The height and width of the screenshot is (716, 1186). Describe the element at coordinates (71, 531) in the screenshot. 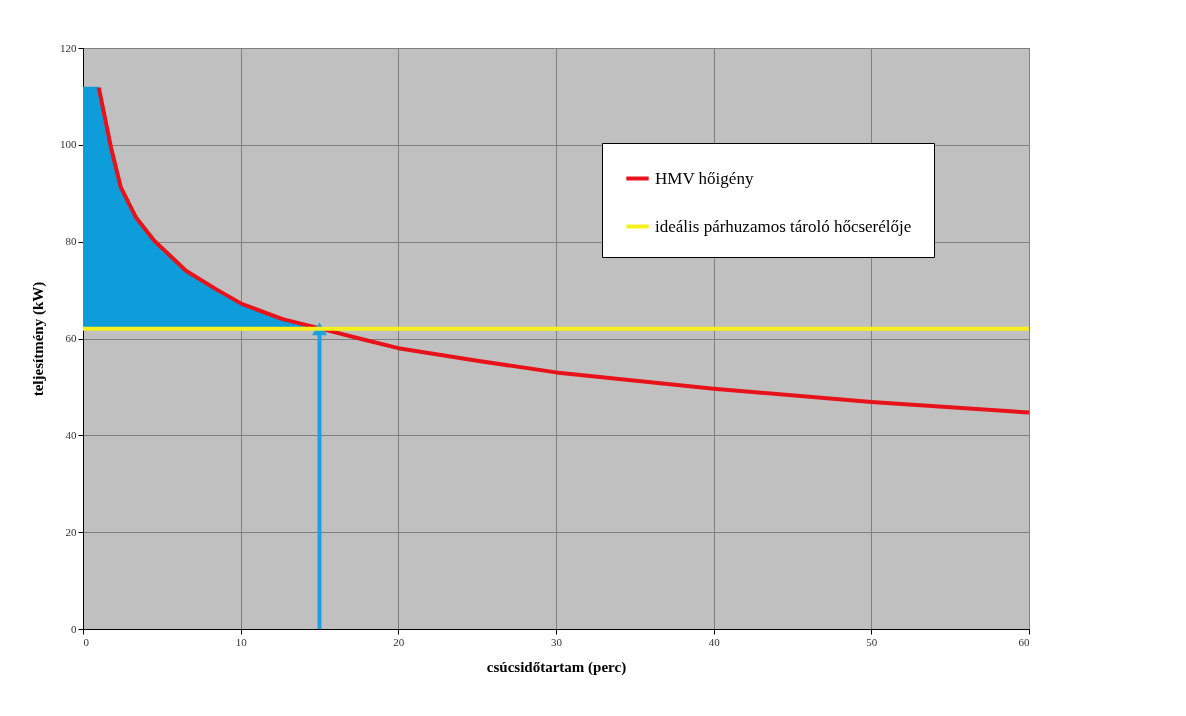

I see `y-tick-label: 20` at that location.